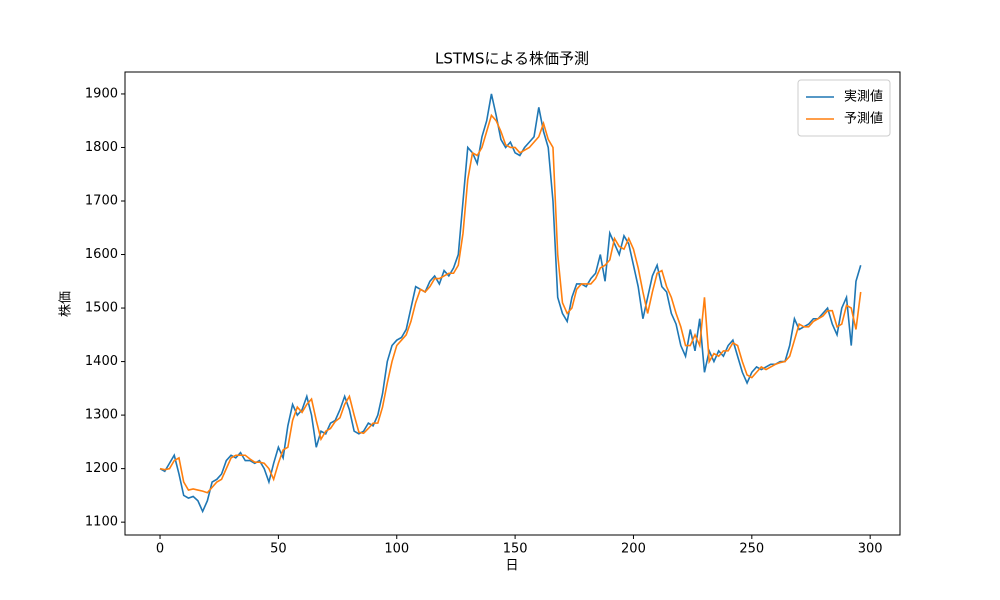 The height and width of the screenshot is (600, 1000). What do you see at coordinates (101, 522) in the screenshot?
I see `y-tick-label: 1100` at bounding box center [101, 522].